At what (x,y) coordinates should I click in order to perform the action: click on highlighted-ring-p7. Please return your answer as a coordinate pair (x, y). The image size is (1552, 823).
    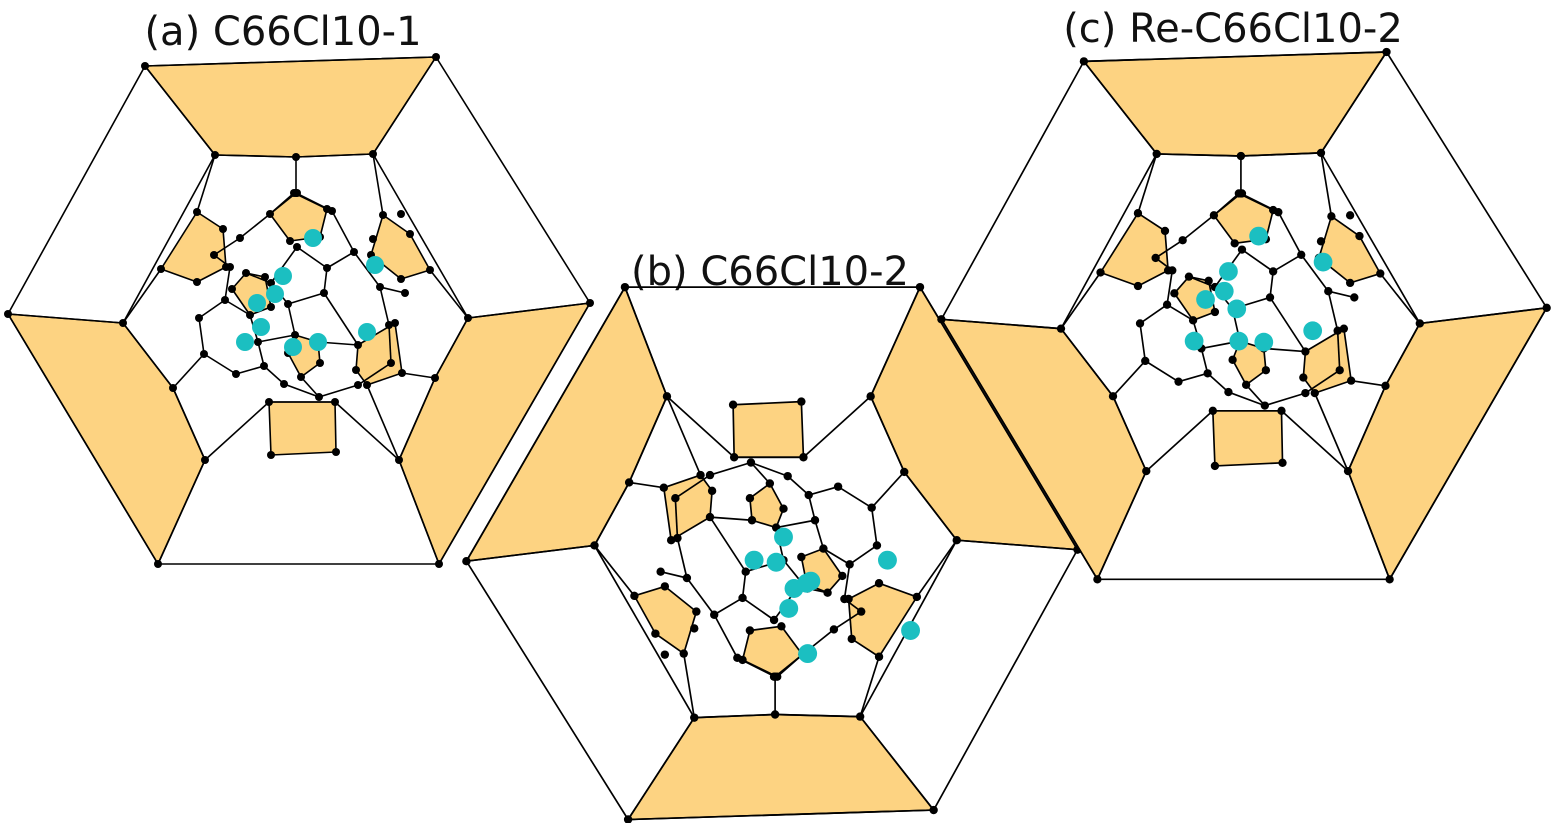
    Looking at the image, I should click on (1248, 438).